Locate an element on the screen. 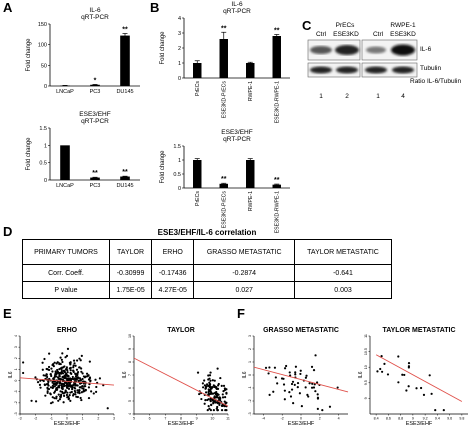 This screenshot has width=474, height=426. table-cell: P value is located at coordinates (66, 290).